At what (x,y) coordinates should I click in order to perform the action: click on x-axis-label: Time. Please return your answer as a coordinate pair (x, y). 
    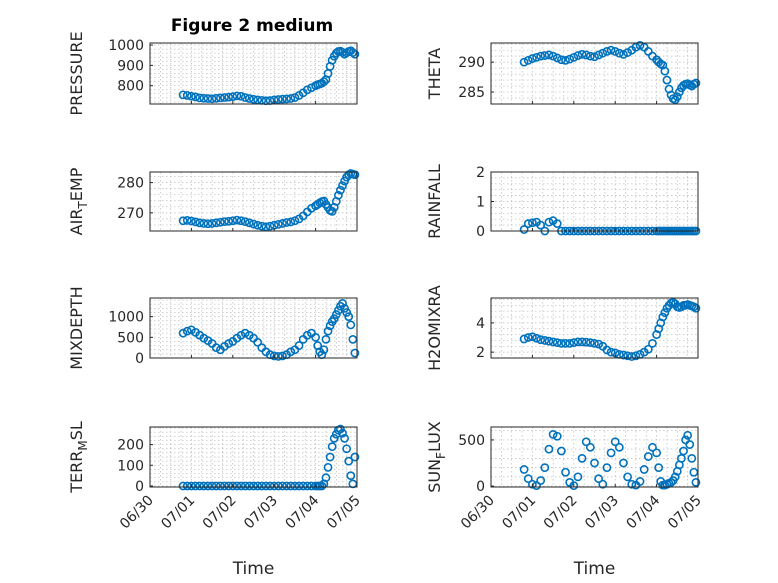
    Looking at the image, I should click on (253, 569).